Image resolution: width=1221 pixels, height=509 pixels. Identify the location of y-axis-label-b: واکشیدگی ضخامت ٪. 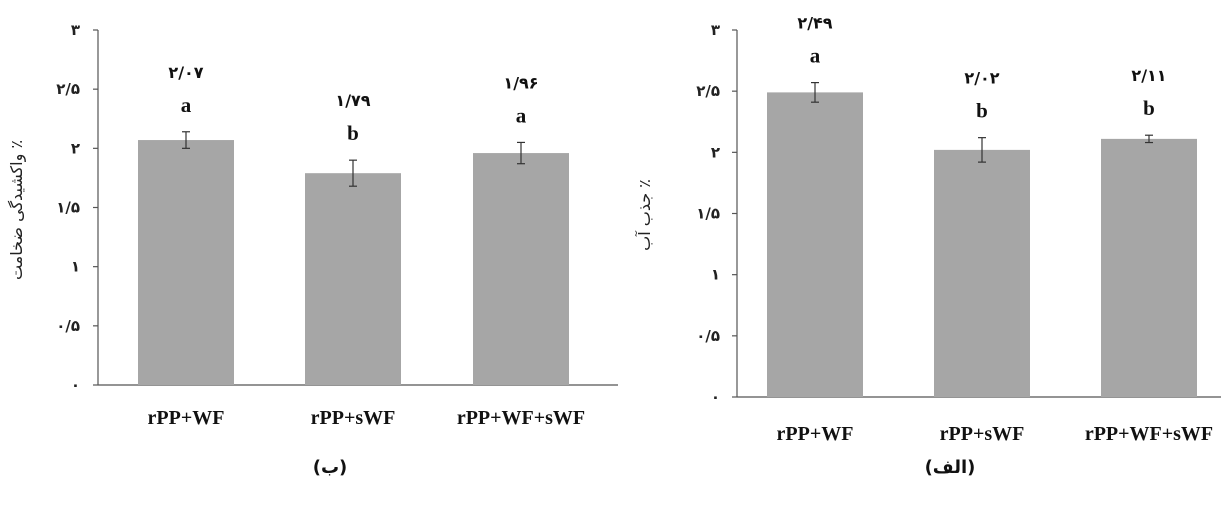
(17, 210).